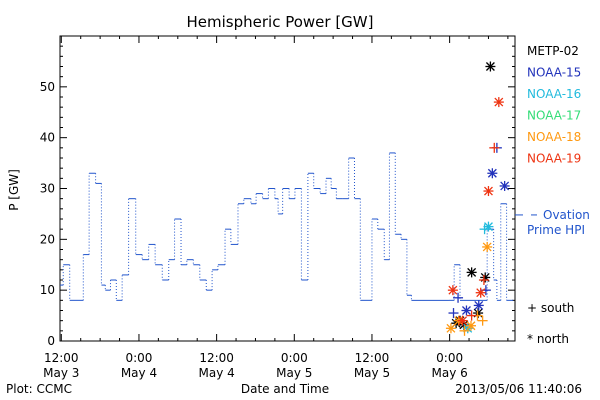 Image resolution: width=600 pixels, height=400 pixels. Describe the element at coordinates (47, 189) in the screenshot. I see `y-tick-label: 30` at that location.